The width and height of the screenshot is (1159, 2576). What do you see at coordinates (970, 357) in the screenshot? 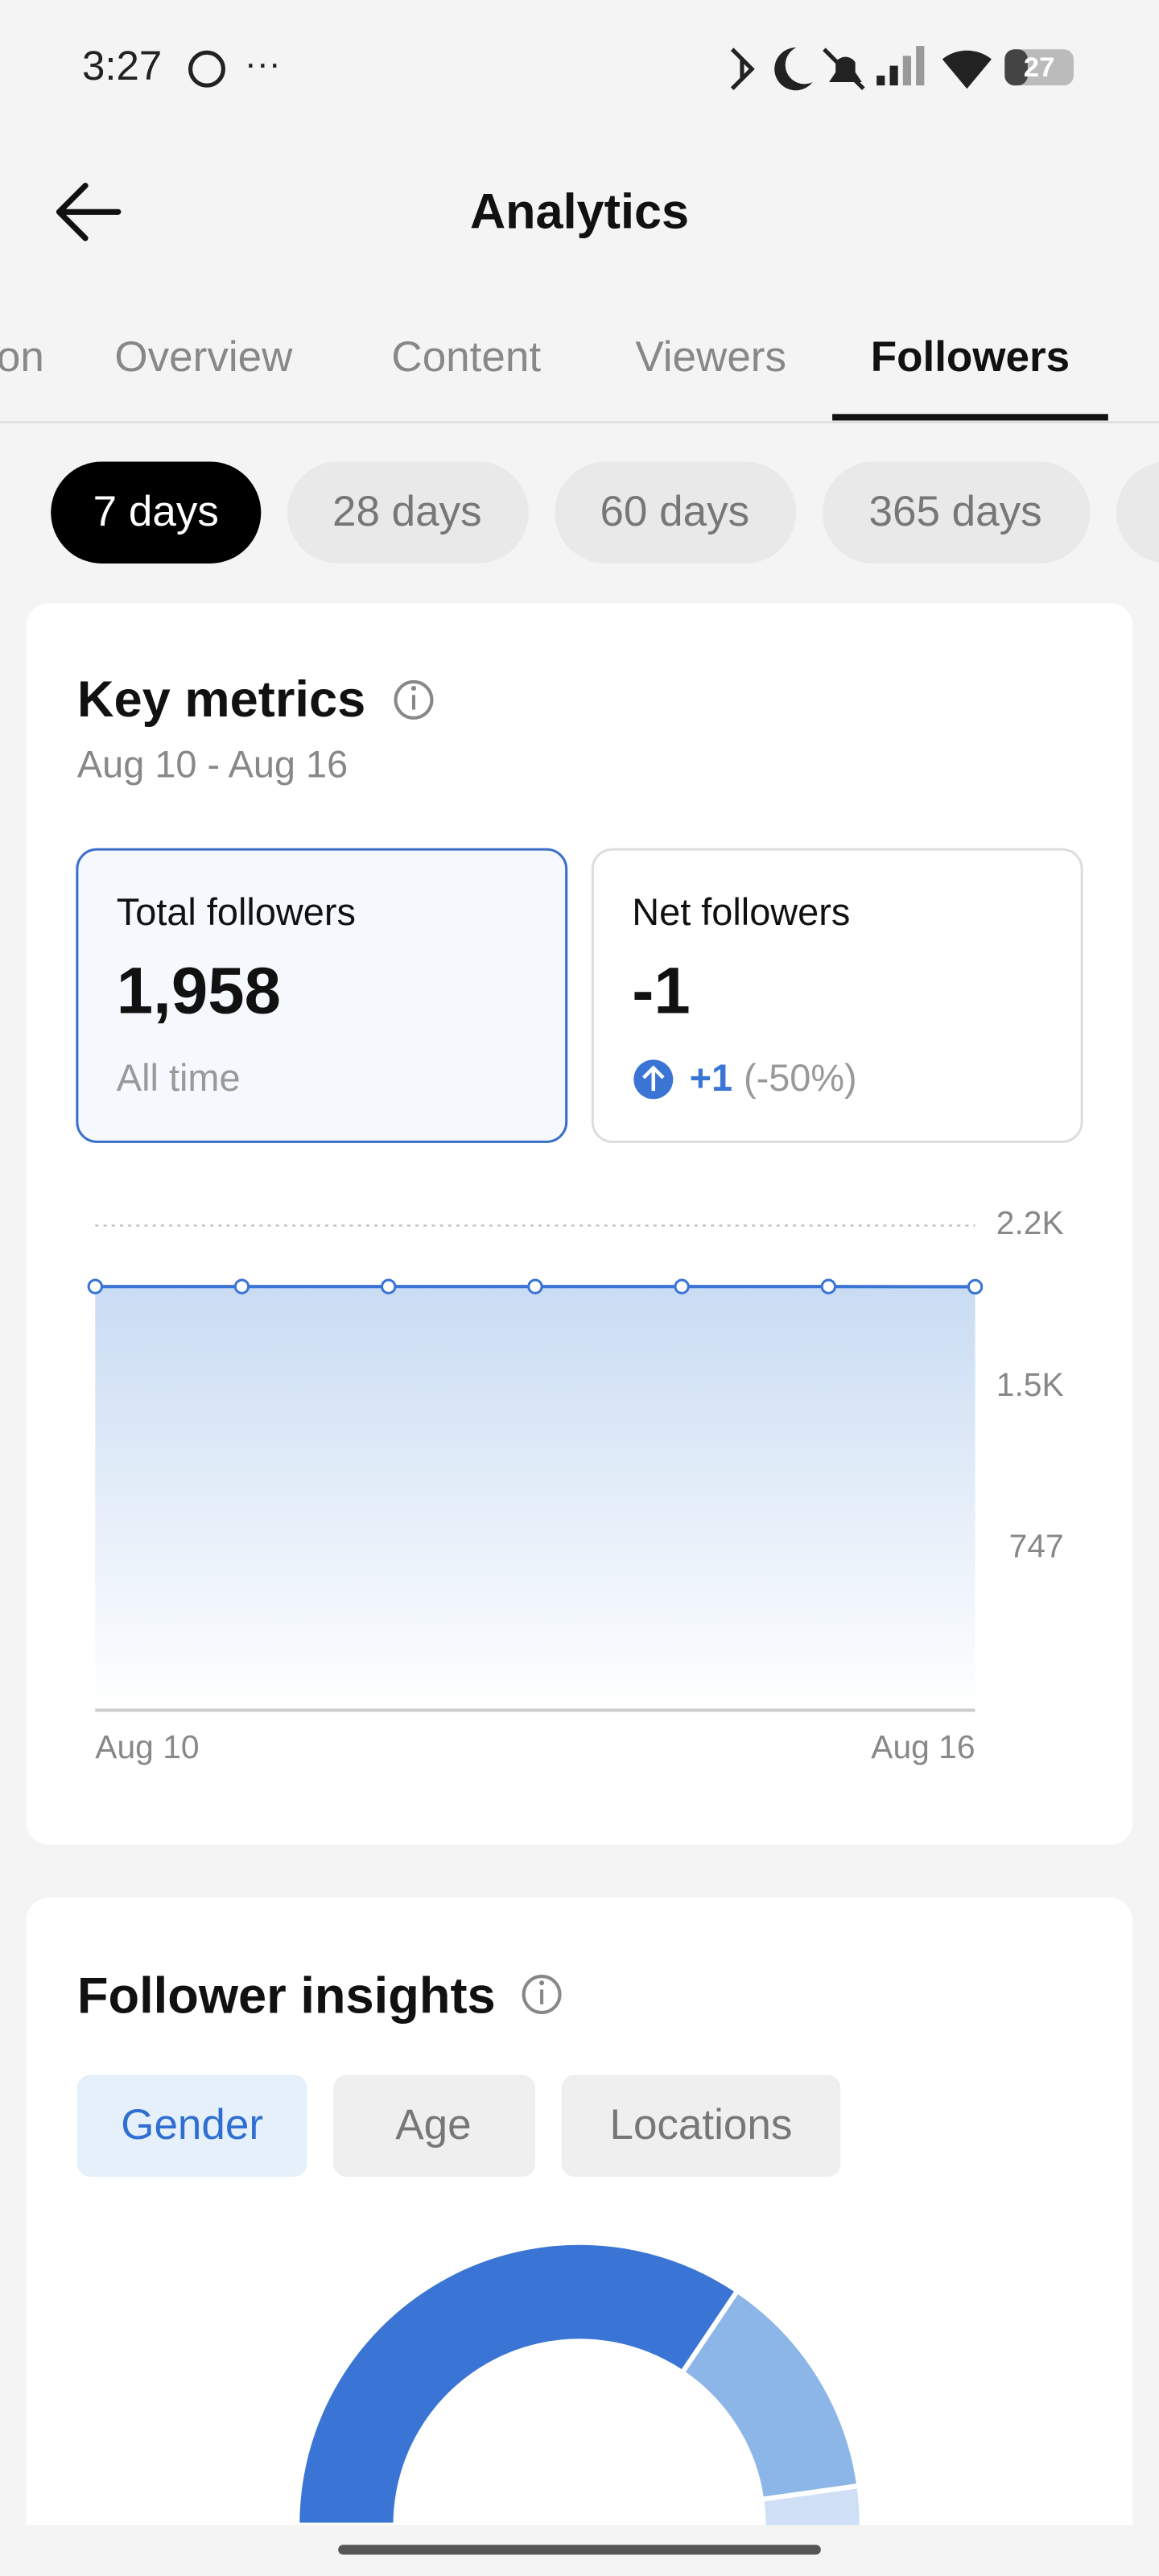
I see `tab-active: Followers` at bounding box center [970, 357].